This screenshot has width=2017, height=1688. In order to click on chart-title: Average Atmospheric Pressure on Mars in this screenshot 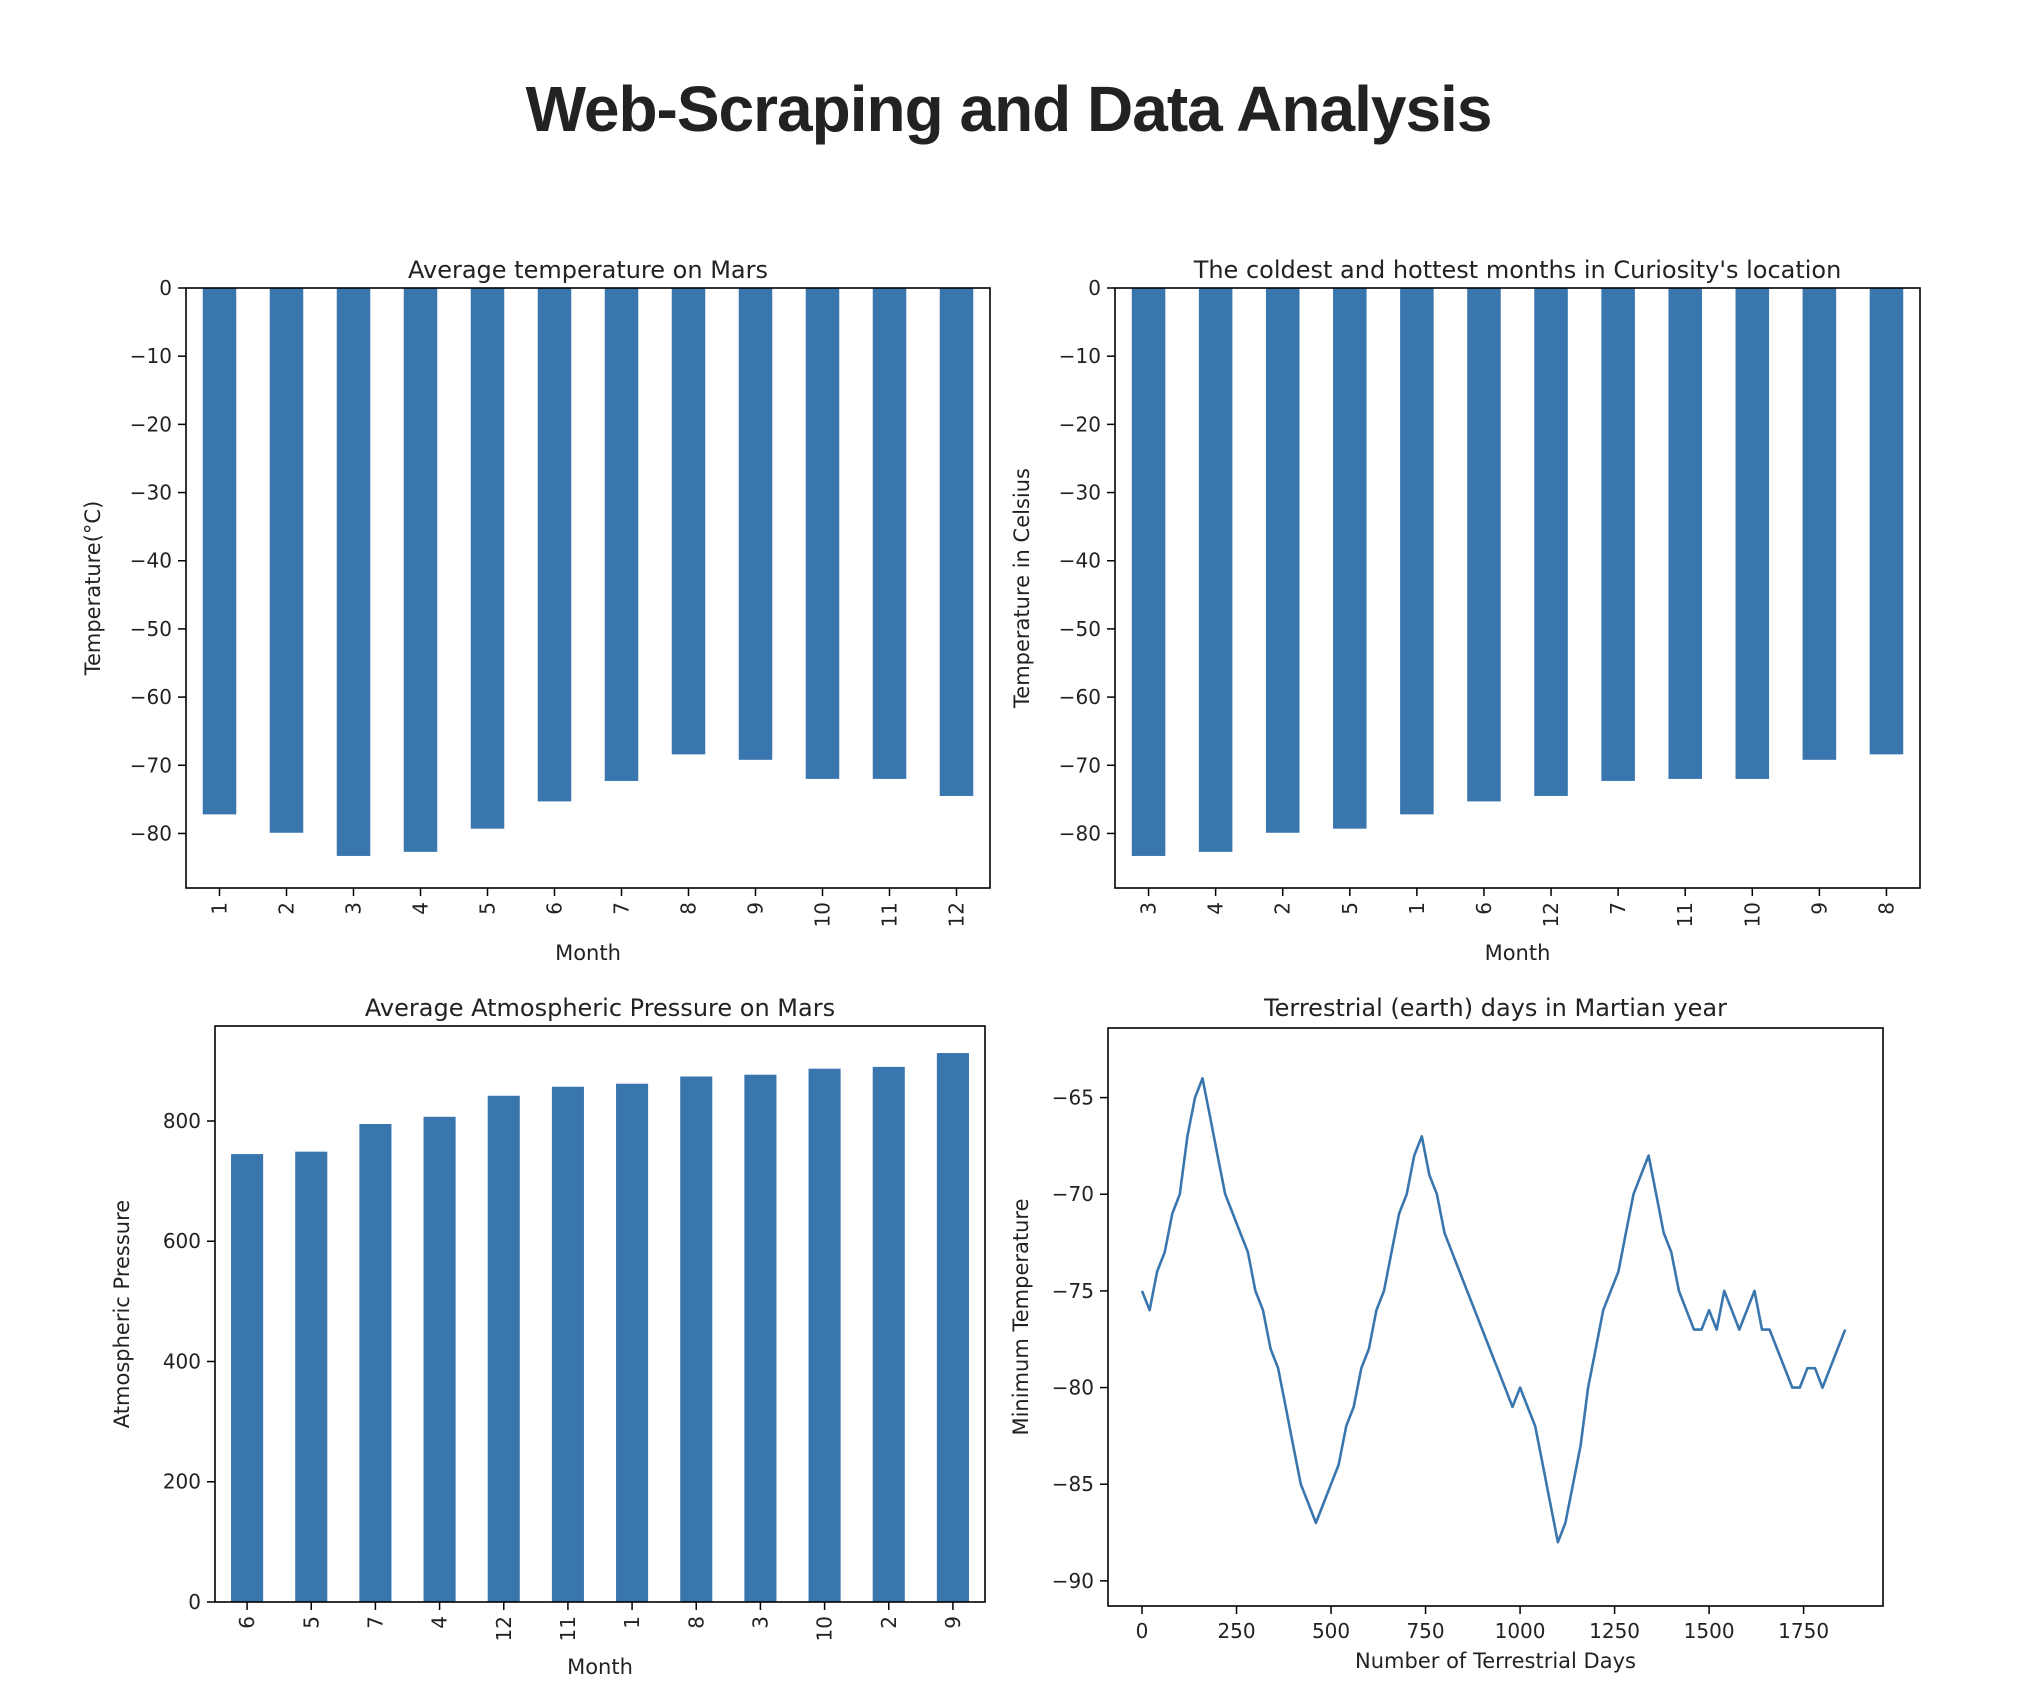, I will do `click(600, 1008)`.